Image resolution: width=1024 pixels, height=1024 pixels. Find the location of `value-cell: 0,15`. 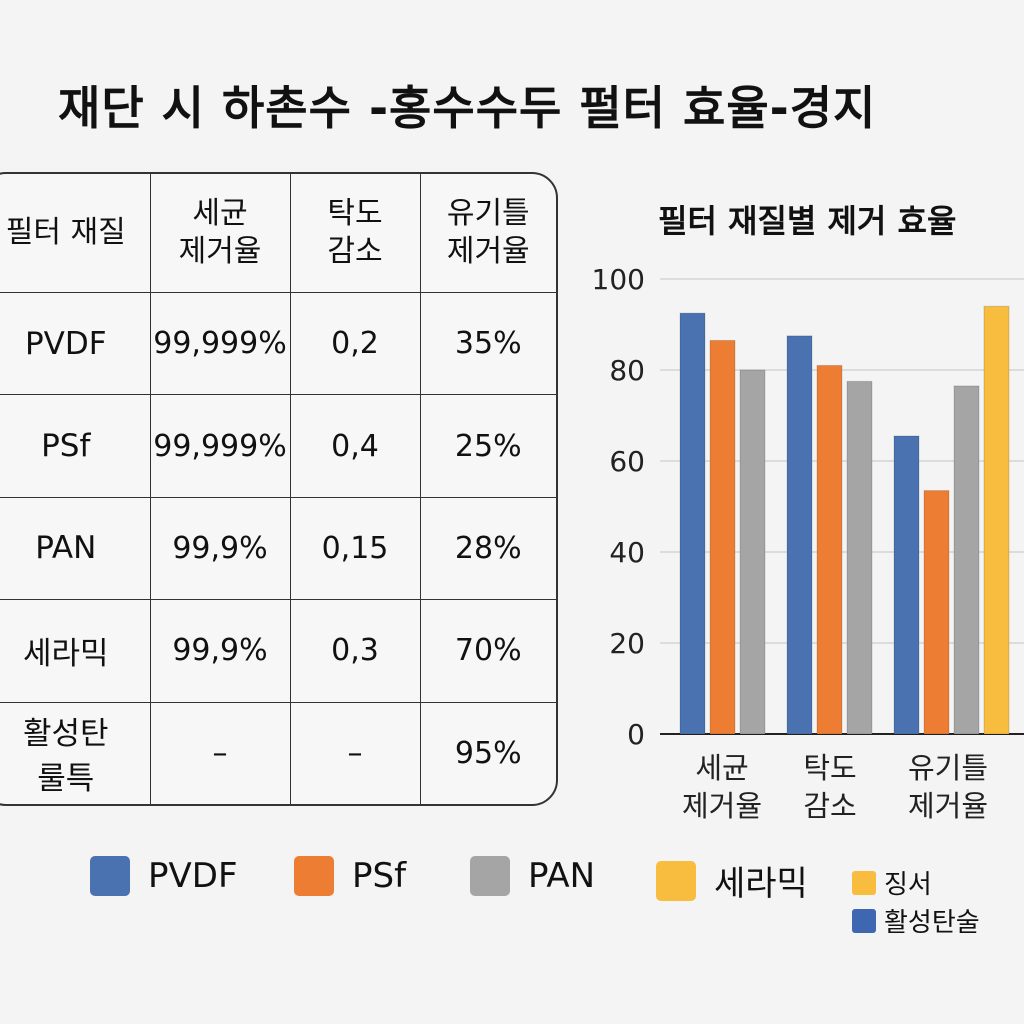

value-cell: 0,15 is located at coordinates (355, 549).